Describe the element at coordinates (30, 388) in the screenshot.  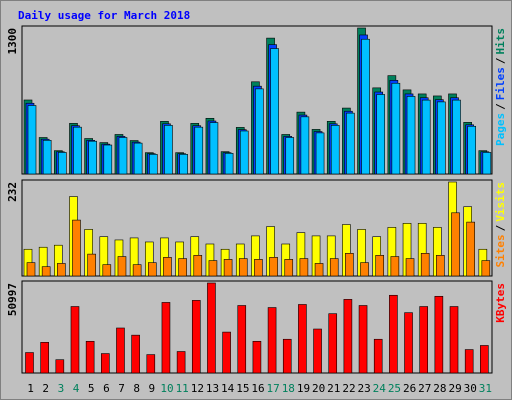
I see `x-tick-label: 1` at that location.